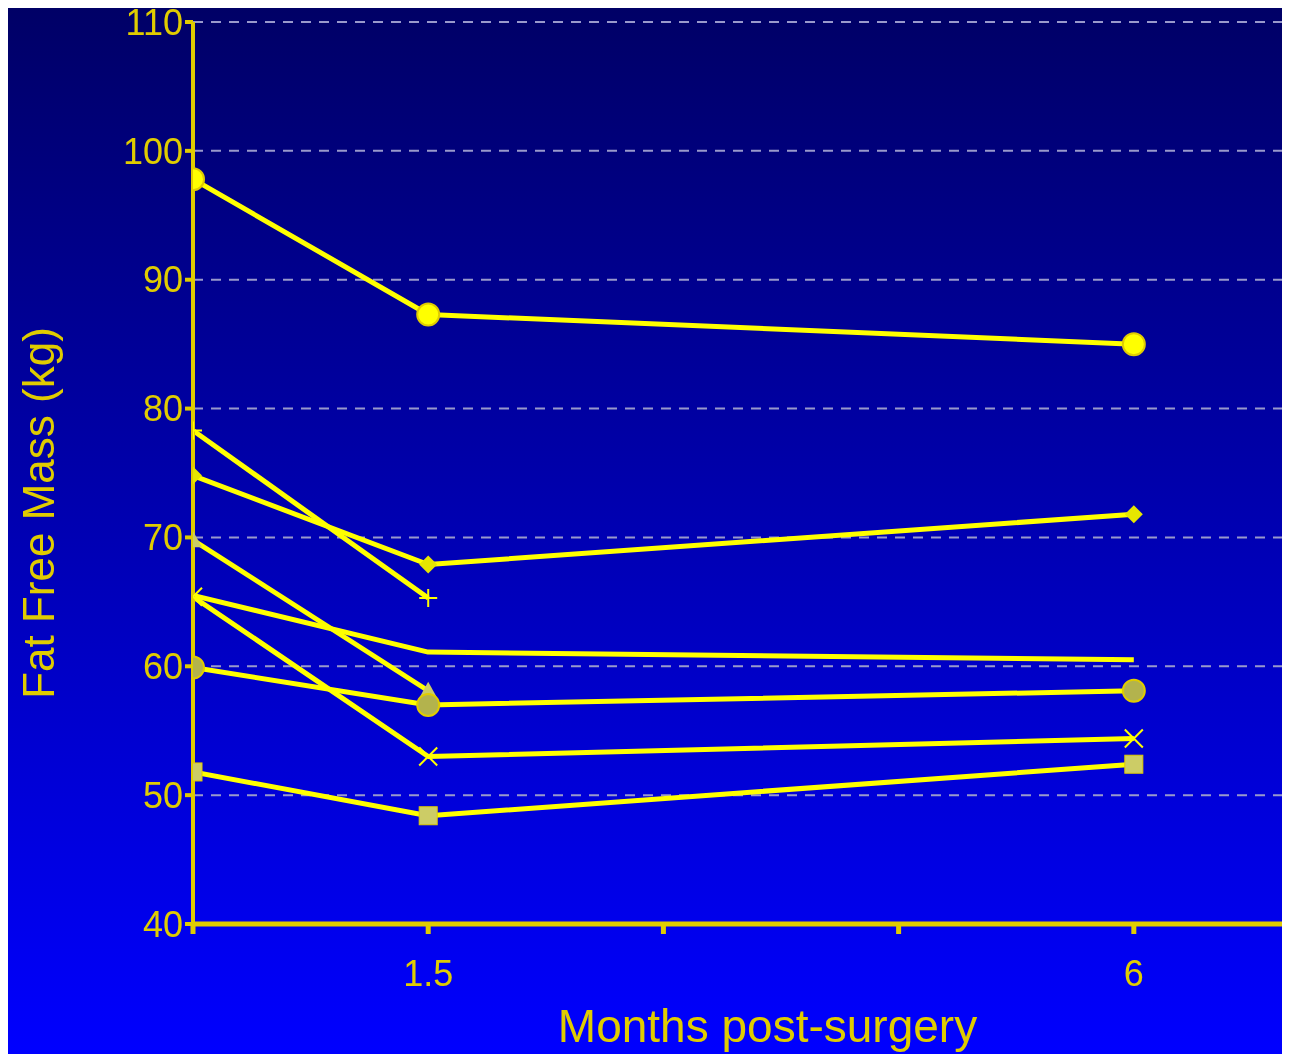 The height and width of the screenshot is (1062, 1290). I want to click on y-tick-label: 80, so click(162, 409).